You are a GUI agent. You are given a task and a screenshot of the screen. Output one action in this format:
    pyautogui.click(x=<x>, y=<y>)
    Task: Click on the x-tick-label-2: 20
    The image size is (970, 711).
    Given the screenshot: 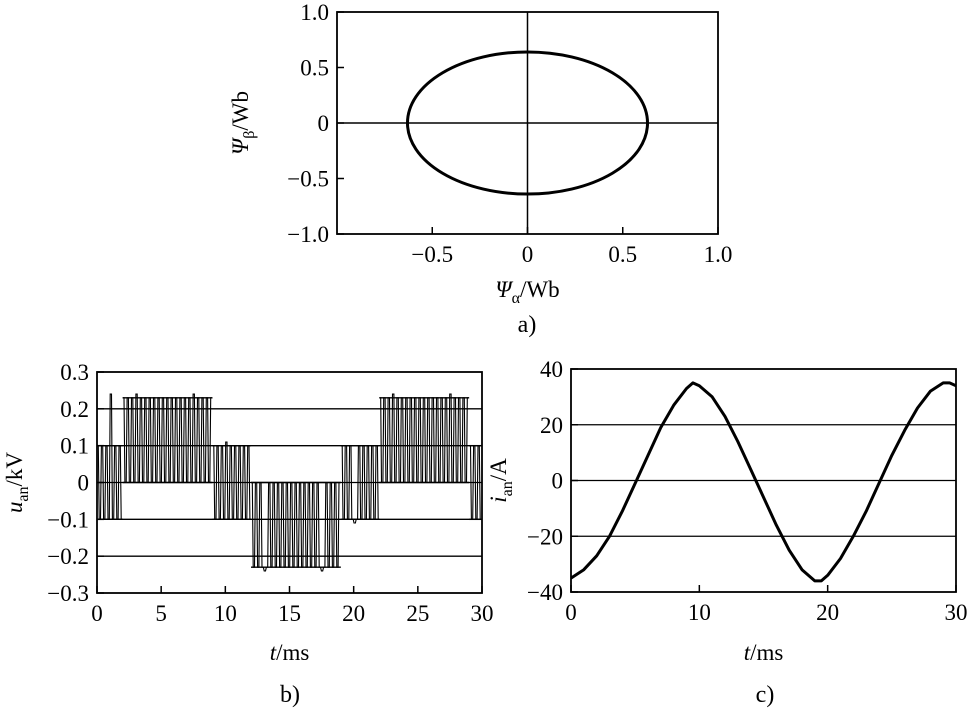 What is the action you would take?
    pyautogui.click(x=827, y=612)
    